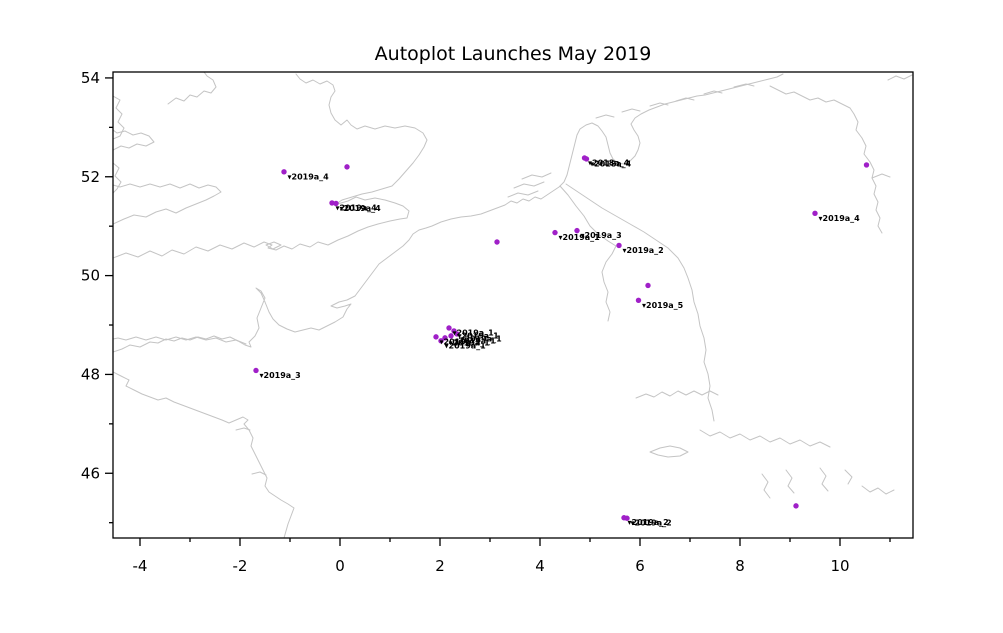 Image resolution: width=1003 pixels, height=633 pixels. I want to click on point-label: ▾2019a_5, so click(663, 305).